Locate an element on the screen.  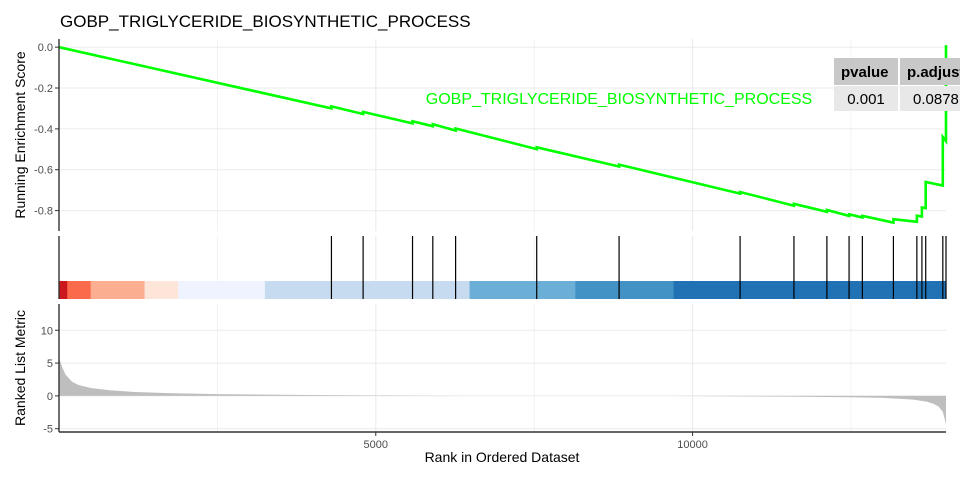
ranked-metric-y-ticks: 10 5 0 -5 is located at coordinates (50, 380).